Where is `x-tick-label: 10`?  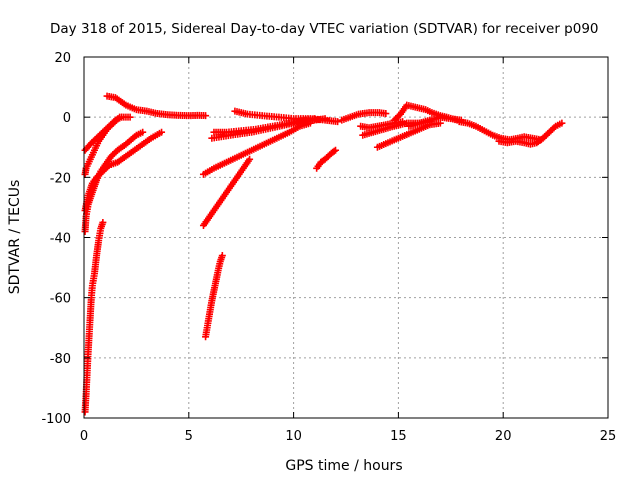 x-tick-label: 10 is located at coordinates (293, 436).